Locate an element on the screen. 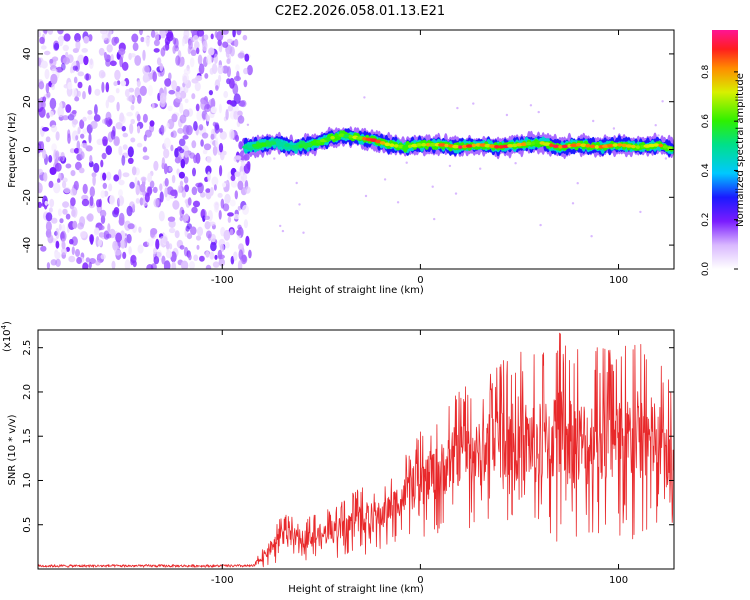 The image size is (750, 600). colorbar-tick-label: 0.8 is located at coordinates (706, 71).